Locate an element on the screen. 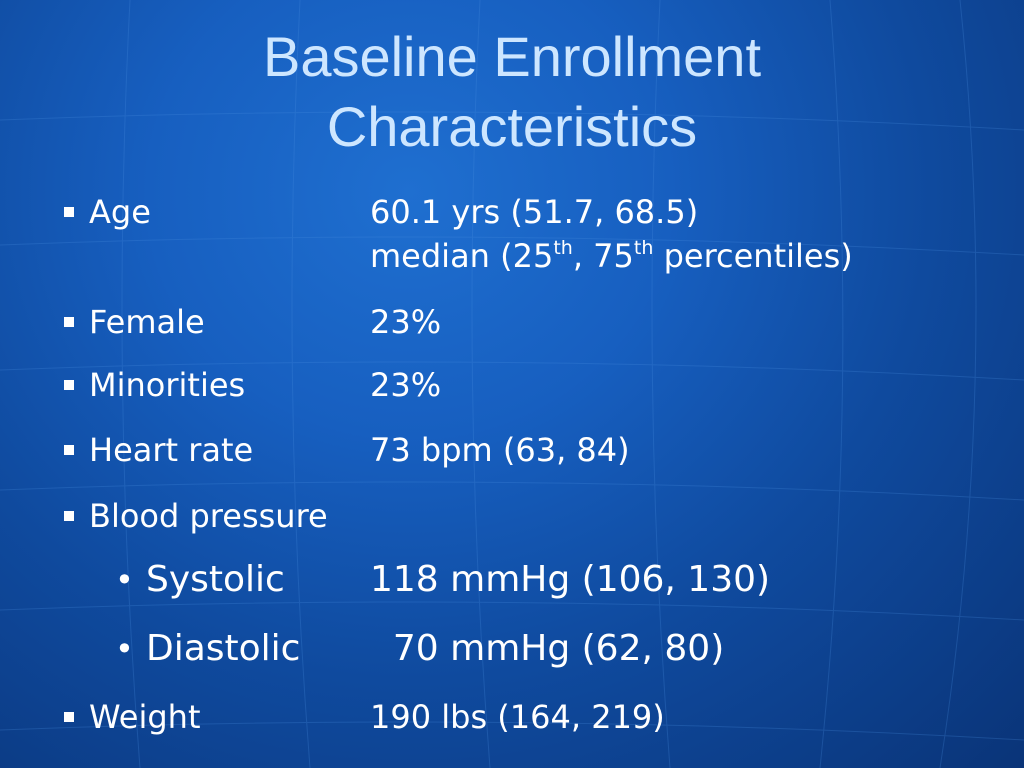 This screenshot has height=768, width=1024. title-line-1: Baseline Enrollment is located at coordinates (512, 56).